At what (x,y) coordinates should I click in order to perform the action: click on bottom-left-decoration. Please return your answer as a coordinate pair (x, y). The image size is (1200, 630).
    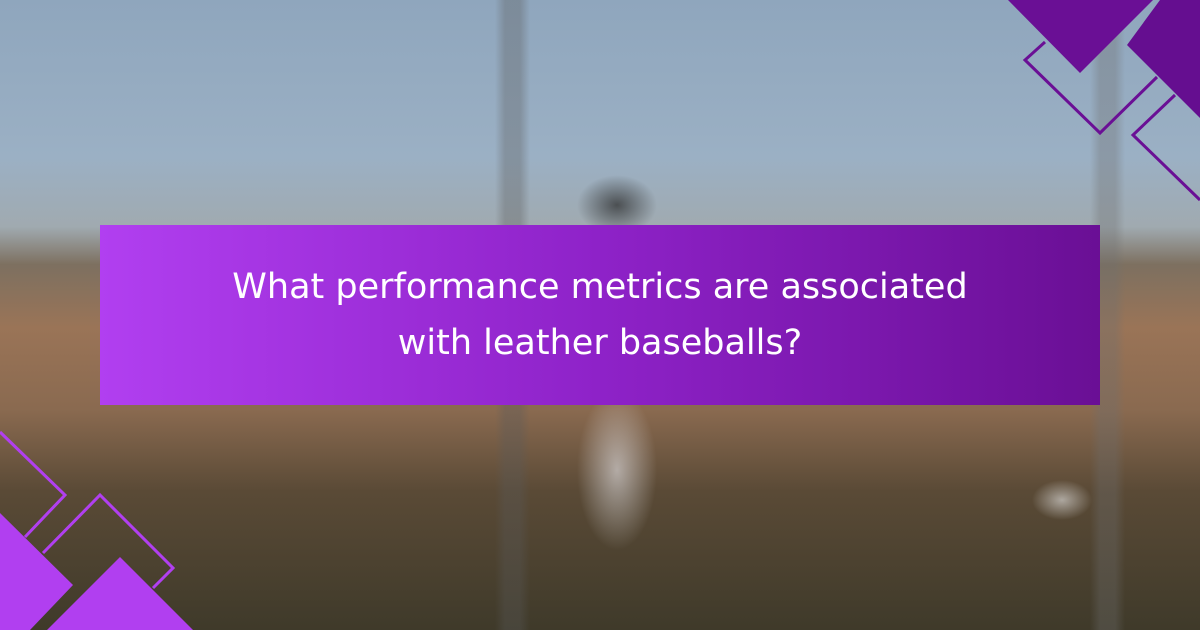
    Looking at the image, I should click on (96, 530).